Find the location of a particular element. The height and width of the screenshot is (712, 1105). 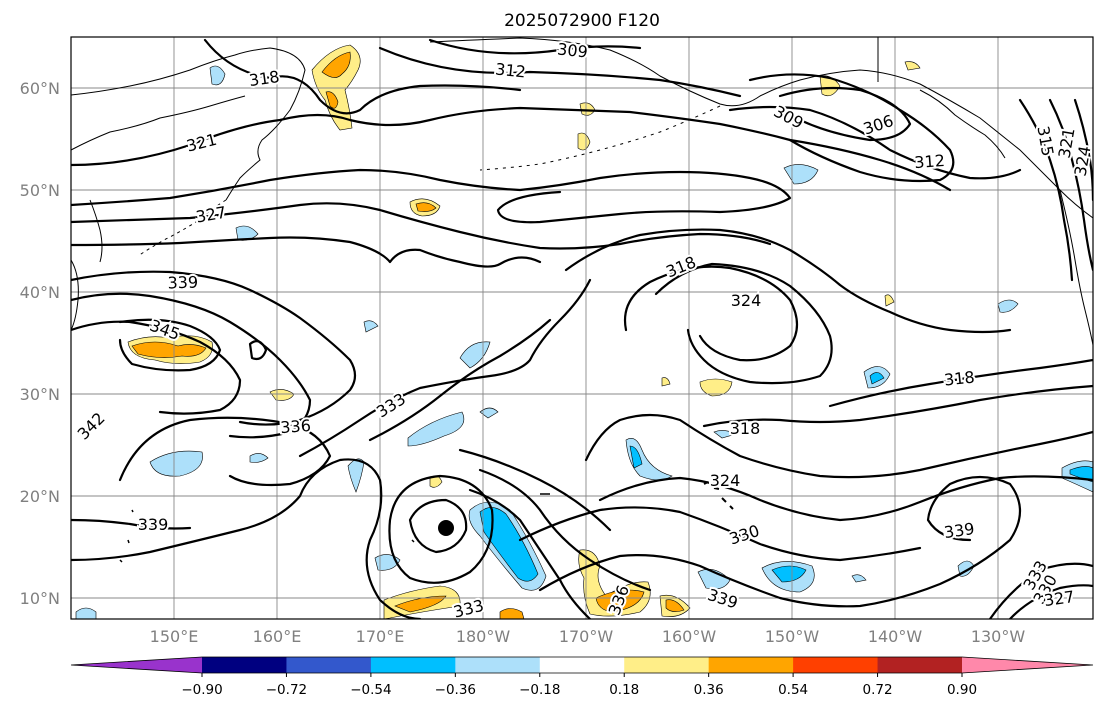

contour-339-west is located at coordinates (131, 524).